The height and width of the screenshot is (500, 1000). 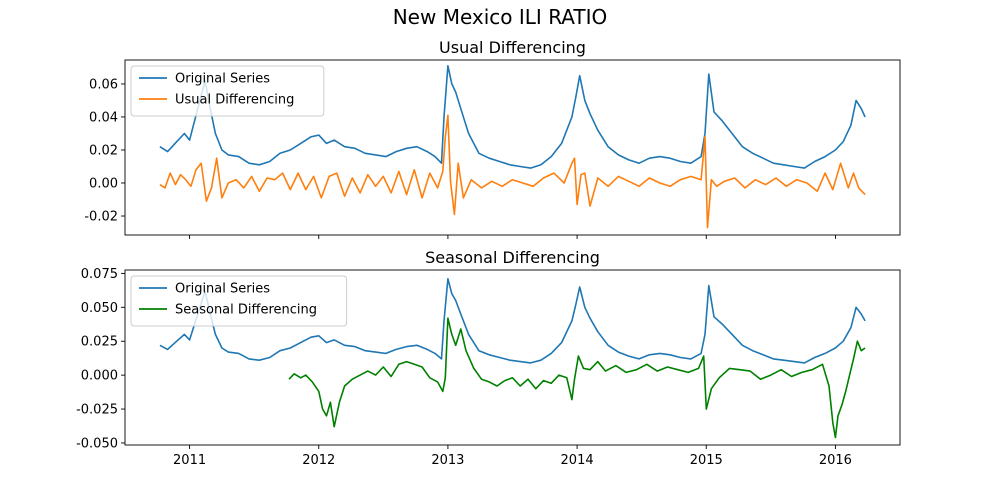 What do you see at coordinates (500, 17) in the screenshot?
I see `figure-title: New Mexico ILI RATIO` at bounding box center [500, 17].